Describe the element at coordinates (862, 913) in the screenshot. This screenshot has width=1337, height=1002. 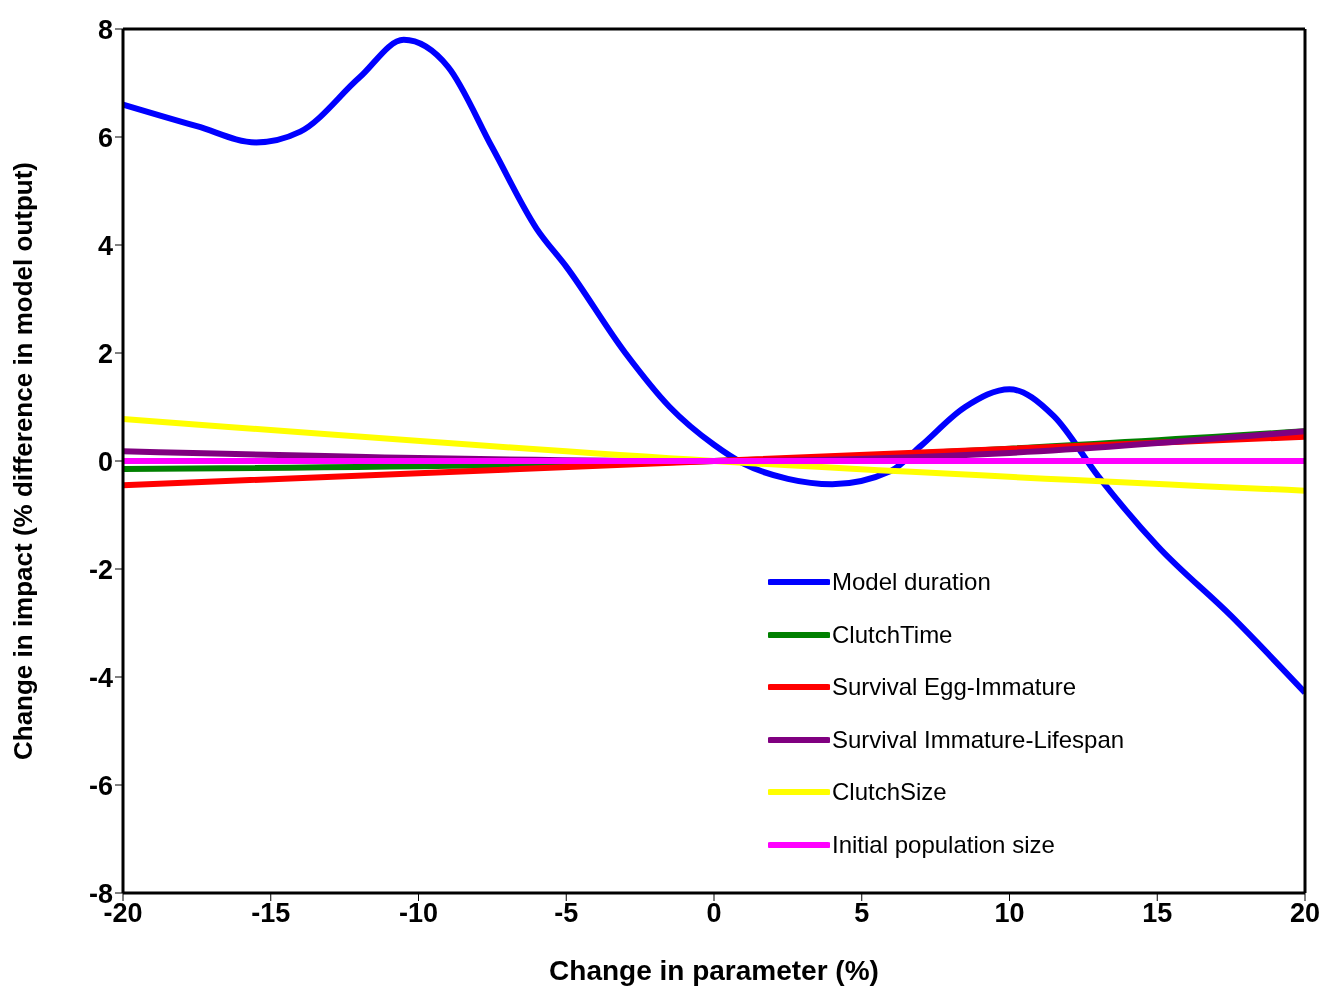
I see `x-tick-label: 5` at that location.